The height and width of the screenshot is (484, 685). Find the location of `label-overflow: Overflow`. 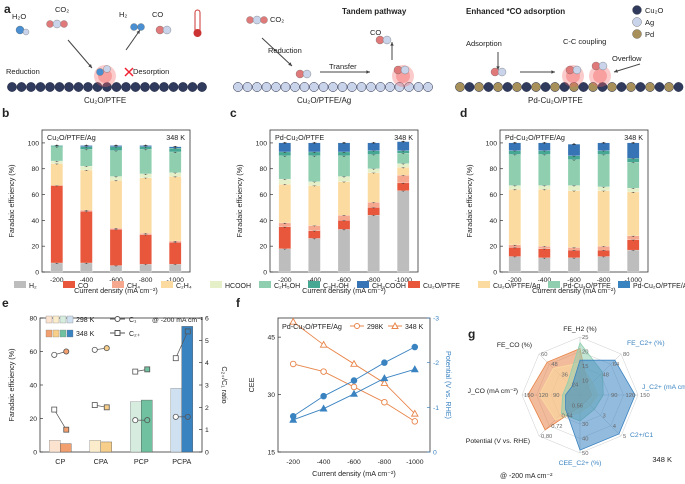

label-overflow: Overflow is located at coordinates (627, 58).